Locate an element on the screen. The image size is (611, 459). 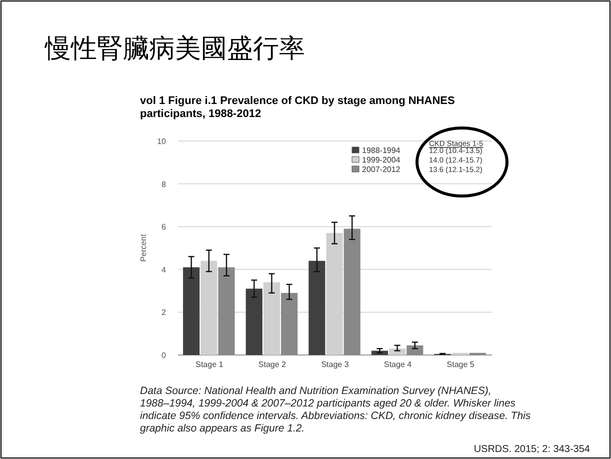
y-tick-label: 4 is located at coordinates (164, 269).